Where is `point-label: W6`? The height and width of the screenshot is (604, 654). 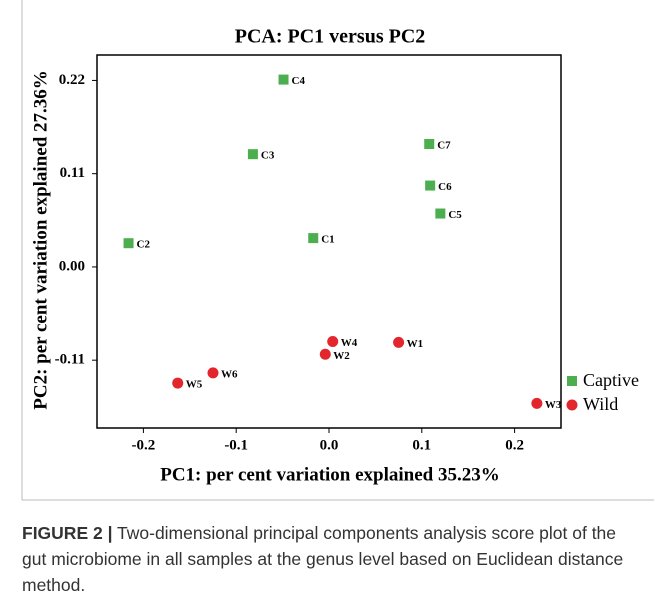 point-label: W6 is located at coordinates (229, 374).